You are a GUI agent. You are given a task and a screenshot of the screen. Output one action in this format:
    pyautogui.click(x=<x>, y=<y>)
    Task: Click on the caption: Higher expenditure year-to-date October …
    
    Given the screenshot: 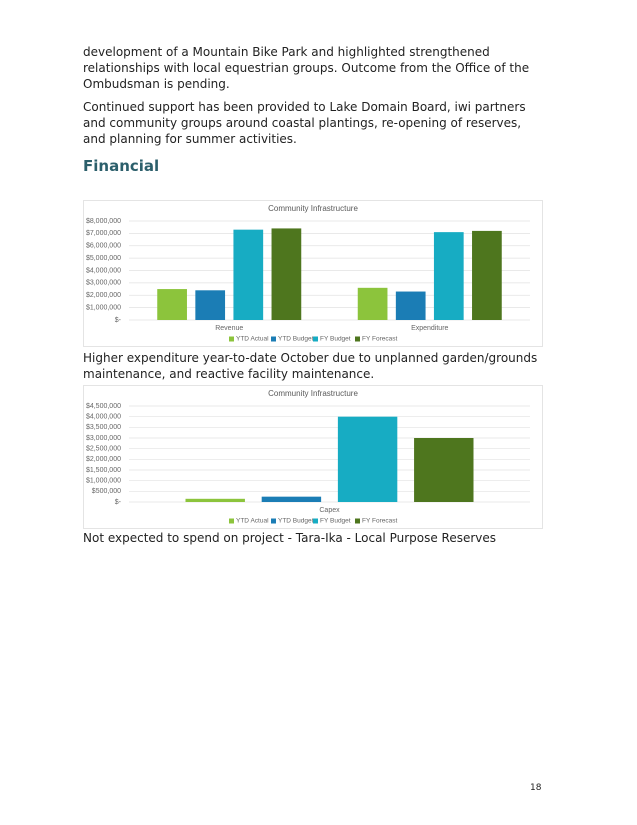 What is the action you would take?
    pyautogui.click(x=310, y=366)
    